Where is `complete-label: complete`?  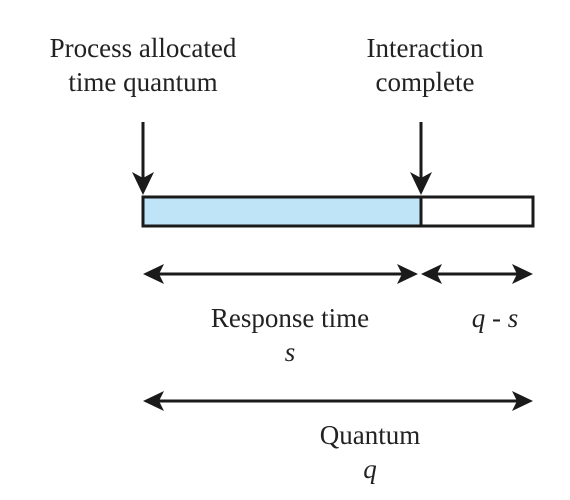
complete-label: complete is located at coordinates (425, 82).